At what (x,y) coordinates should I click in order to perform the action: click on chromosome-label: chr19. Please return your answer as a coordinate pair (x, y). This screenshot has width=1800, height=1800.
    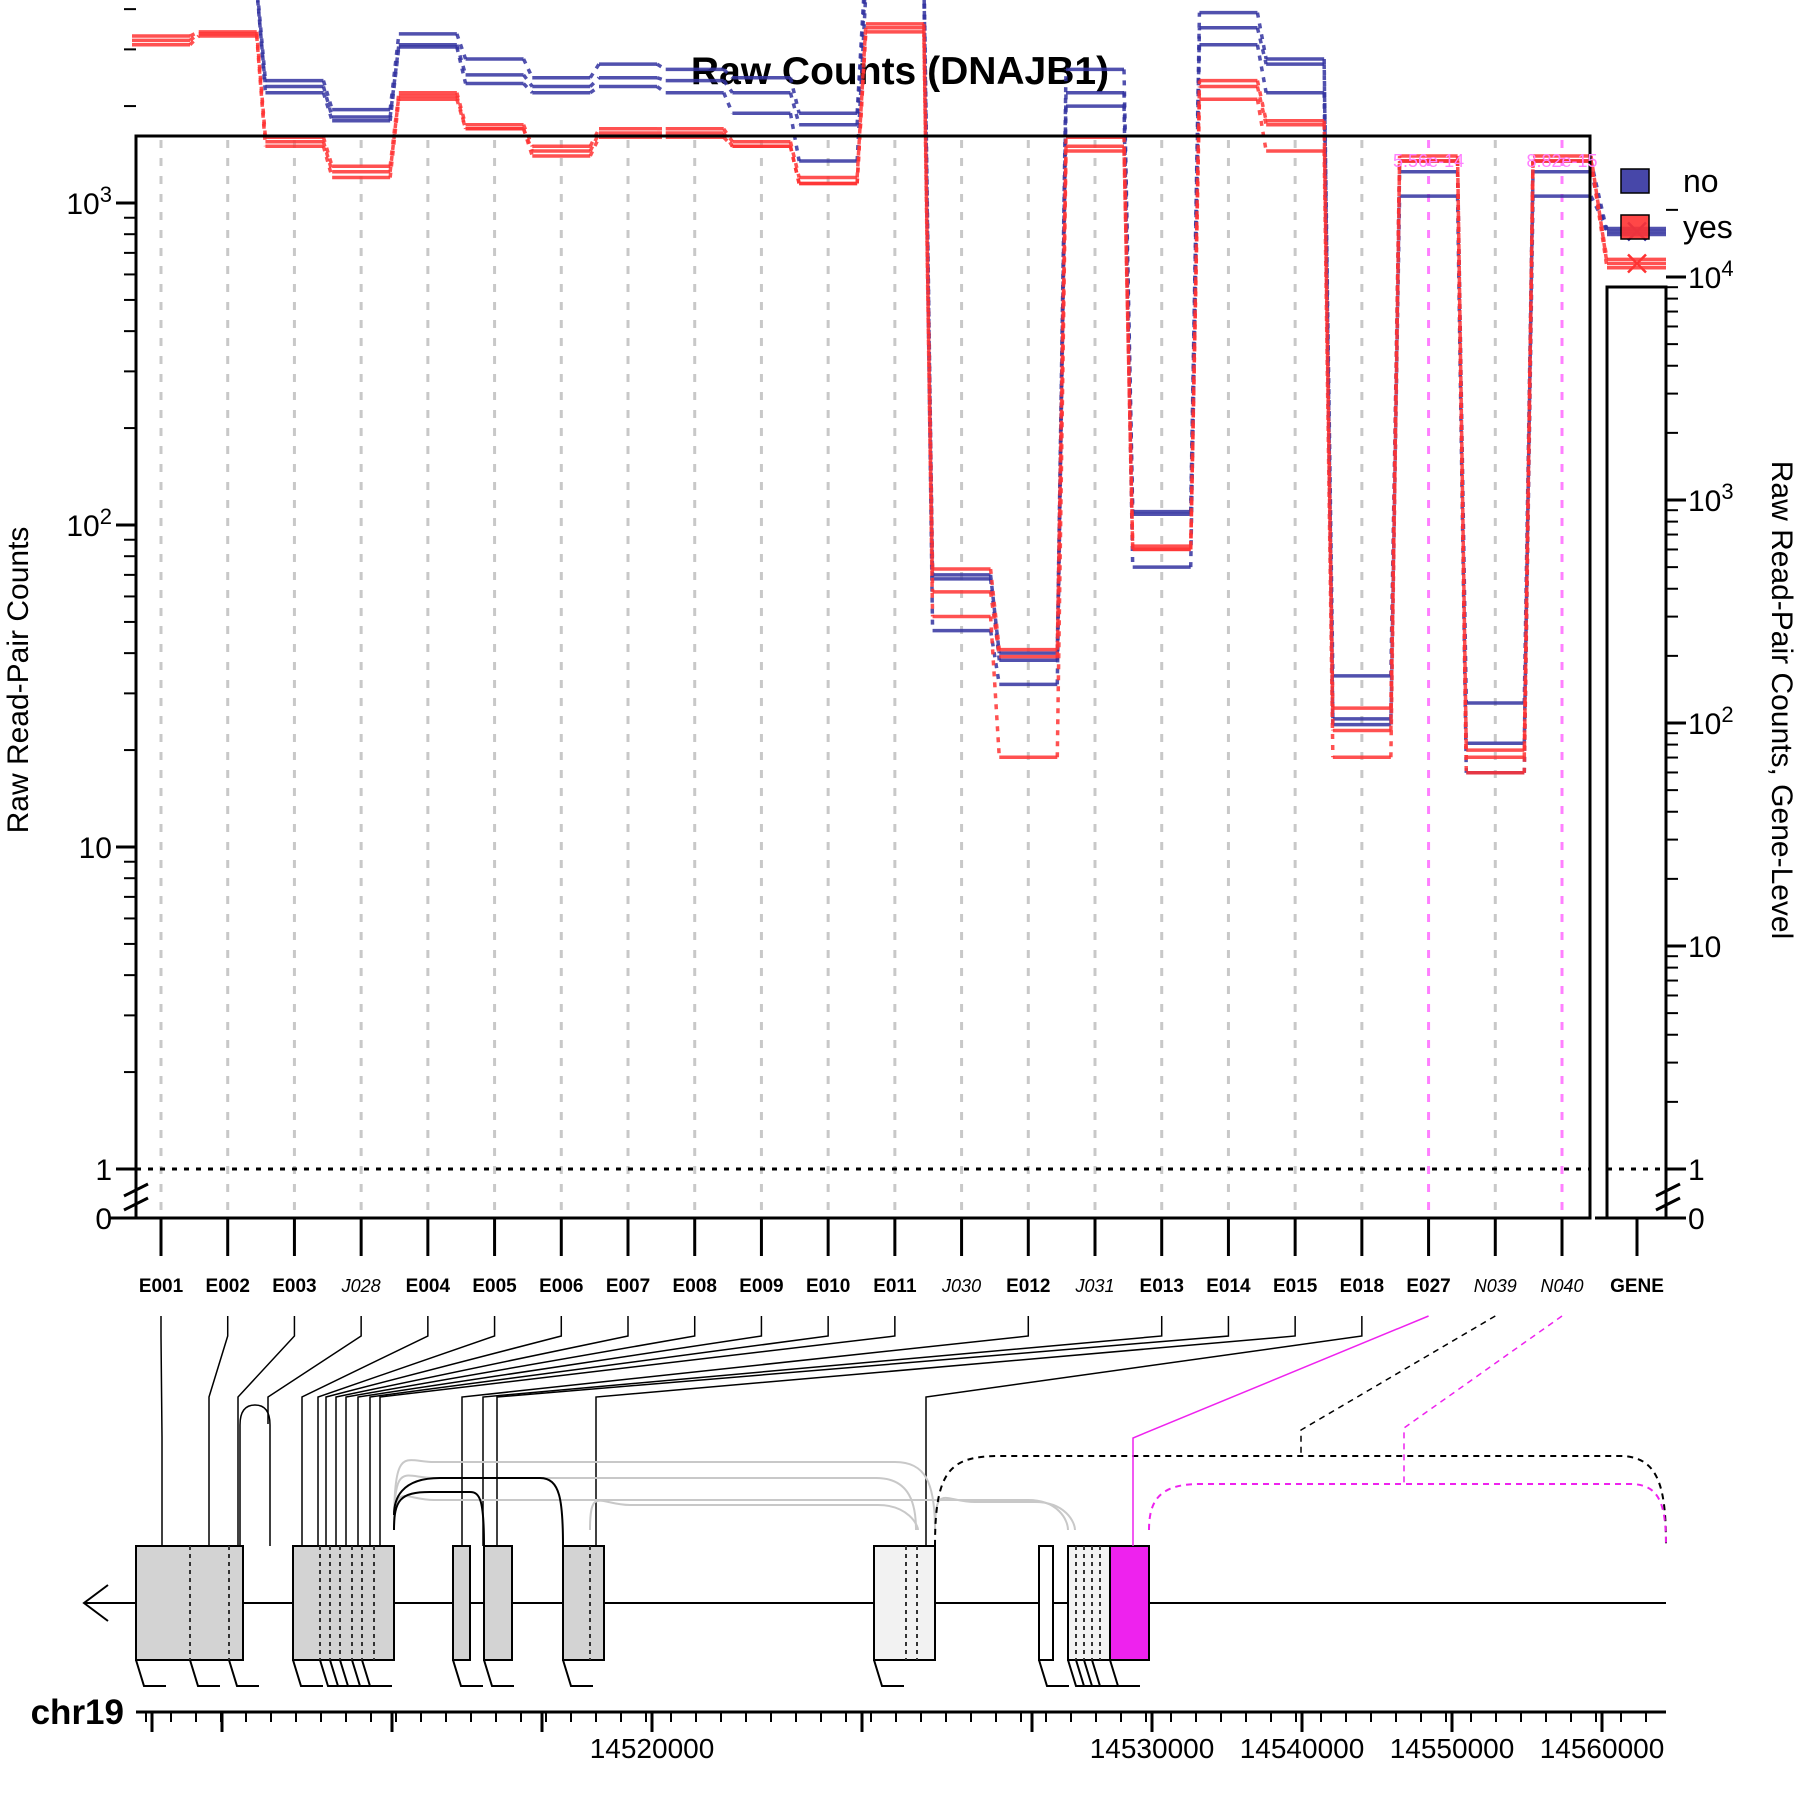
    Looking at the image, I should click on (77, 1712).